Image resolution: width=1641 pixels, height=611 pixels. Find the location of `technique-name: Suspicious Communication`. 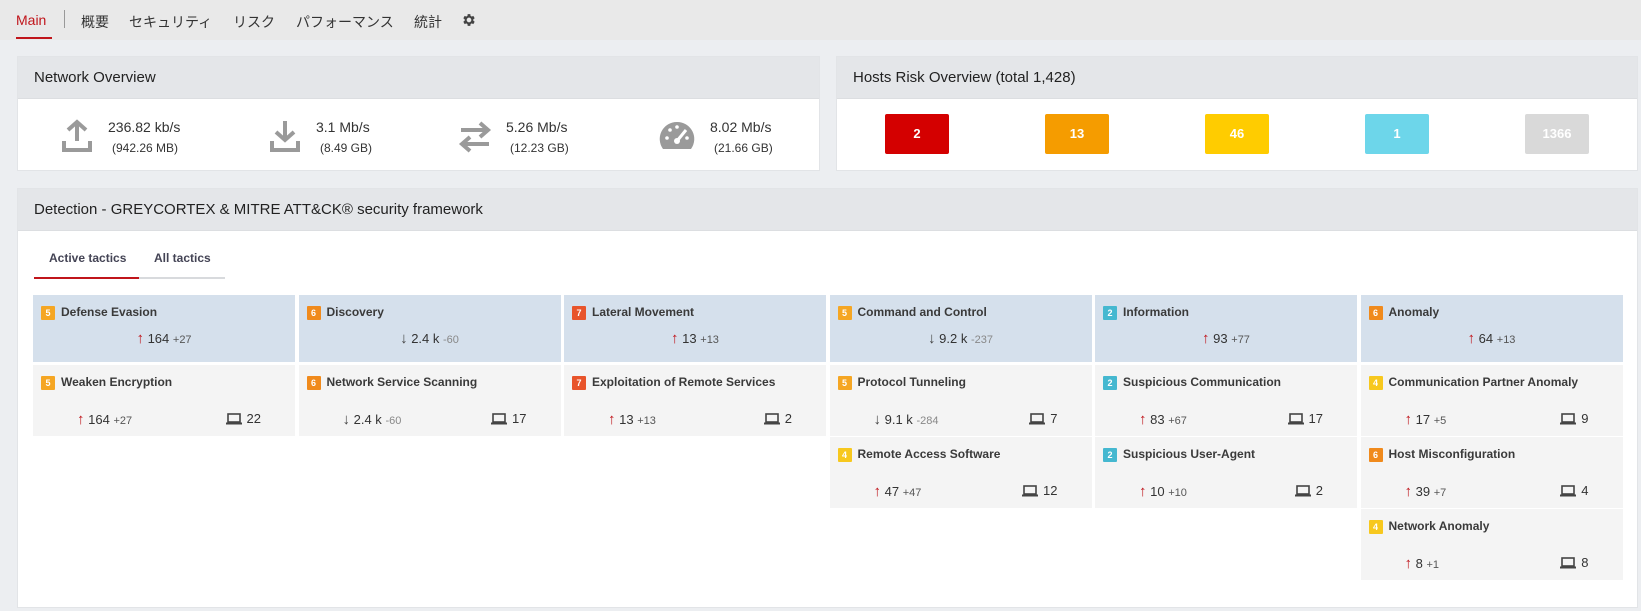

technique-name: Suspicious Communication is located at coordinates (1202, 382).